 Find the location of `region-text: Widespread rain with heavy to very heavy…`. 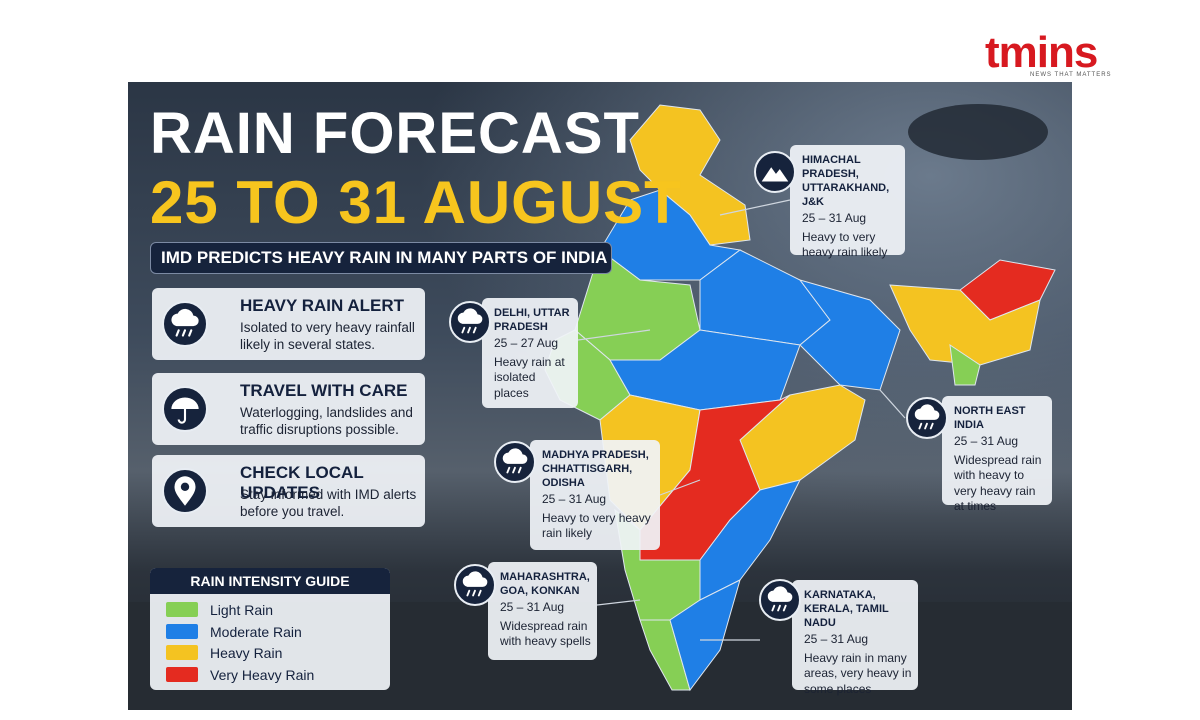

region-text: Widespread rain with heavy to very heavy… is located at coordinates (998, 483).